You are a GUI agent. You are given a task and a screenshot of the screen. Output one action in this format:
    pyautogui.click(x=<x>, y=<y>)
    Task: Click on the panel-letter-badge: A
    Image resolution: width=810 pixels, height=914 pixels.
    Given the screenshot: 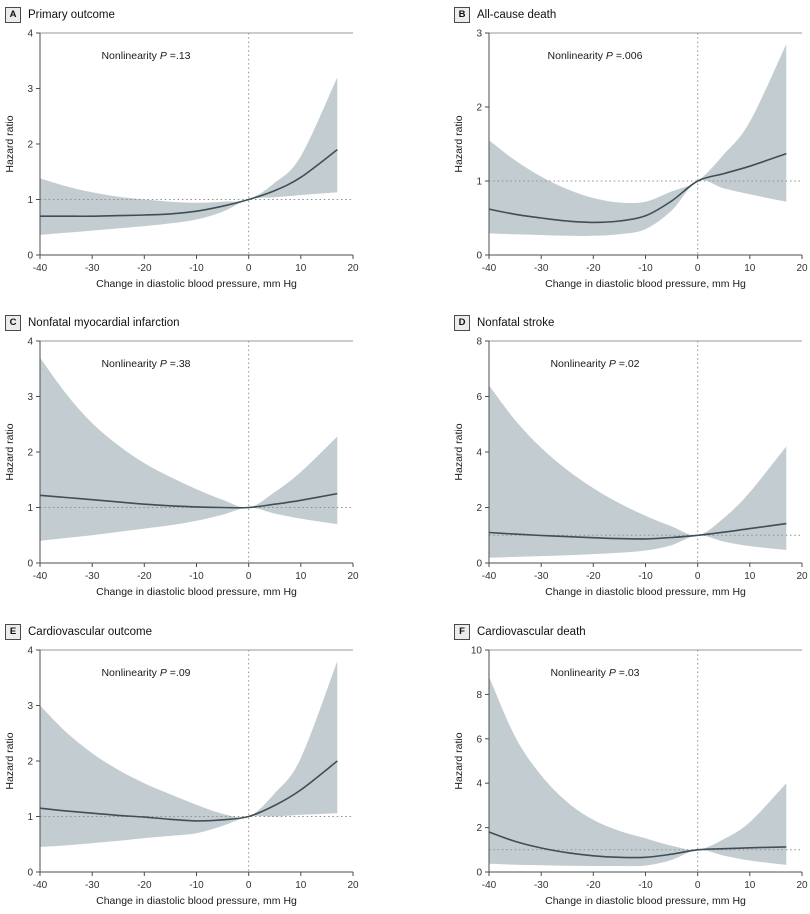 What is the action you would take?
    pyautogui.click(x=13, y=14)
    